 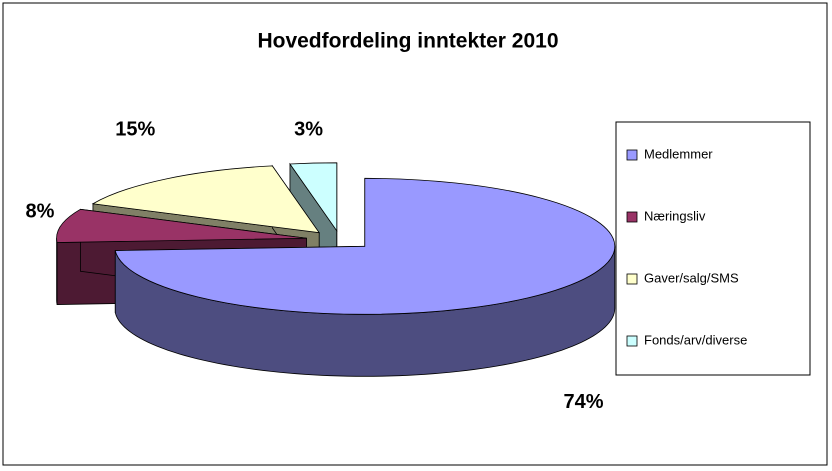 I want to click on legend, so click(x=713, y=248).